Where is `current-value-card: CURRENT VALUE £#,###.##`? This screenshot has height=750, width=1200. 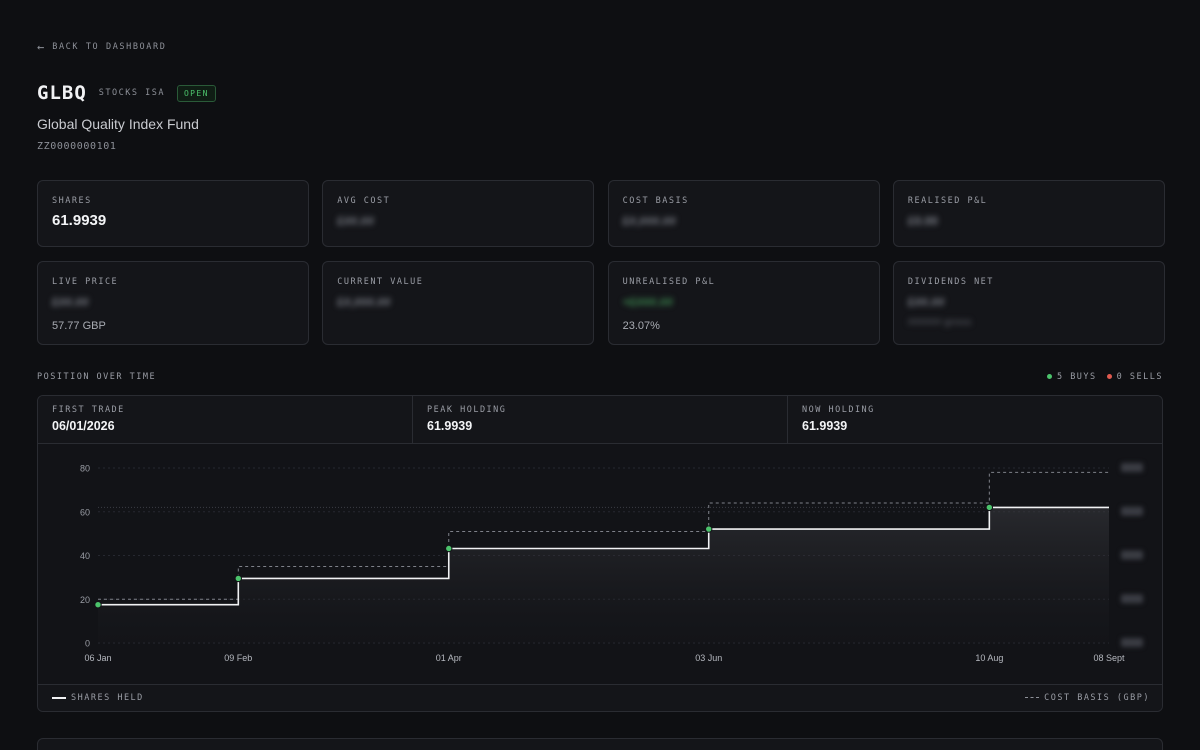 current-value-card: CURRENT VALUE £#,###.## is located at coordinates (458, 303).